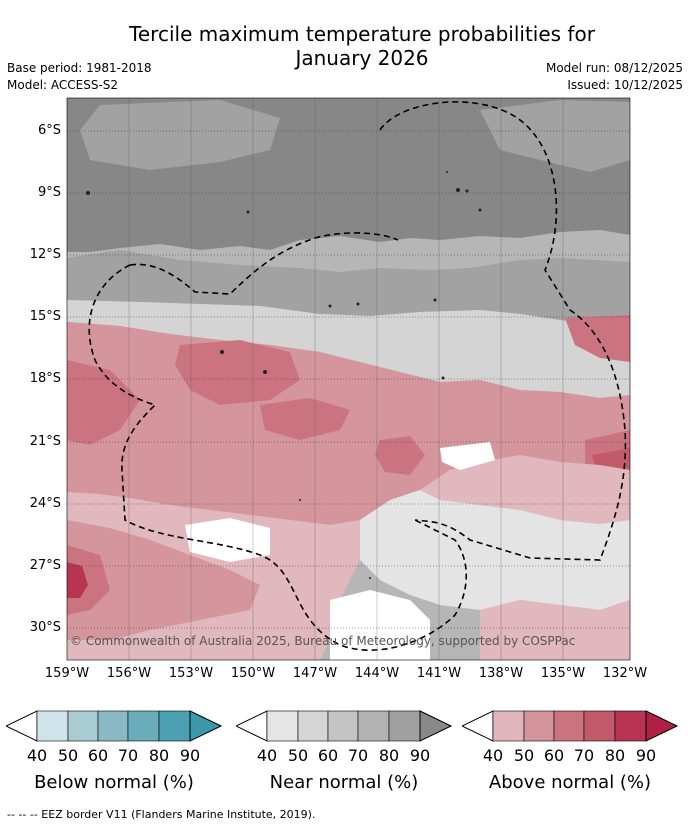  I want to click on lon-label: 147°W, so click(315, 673).